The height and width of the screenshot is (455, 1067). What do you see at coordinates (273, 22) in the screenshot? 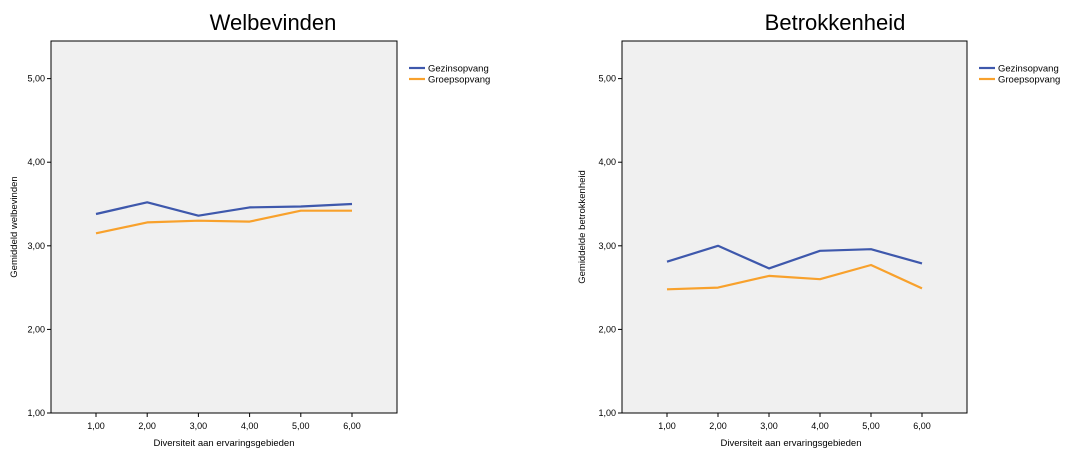
I see `chart-title: Welbevinden` at bounding box center [273, 22].